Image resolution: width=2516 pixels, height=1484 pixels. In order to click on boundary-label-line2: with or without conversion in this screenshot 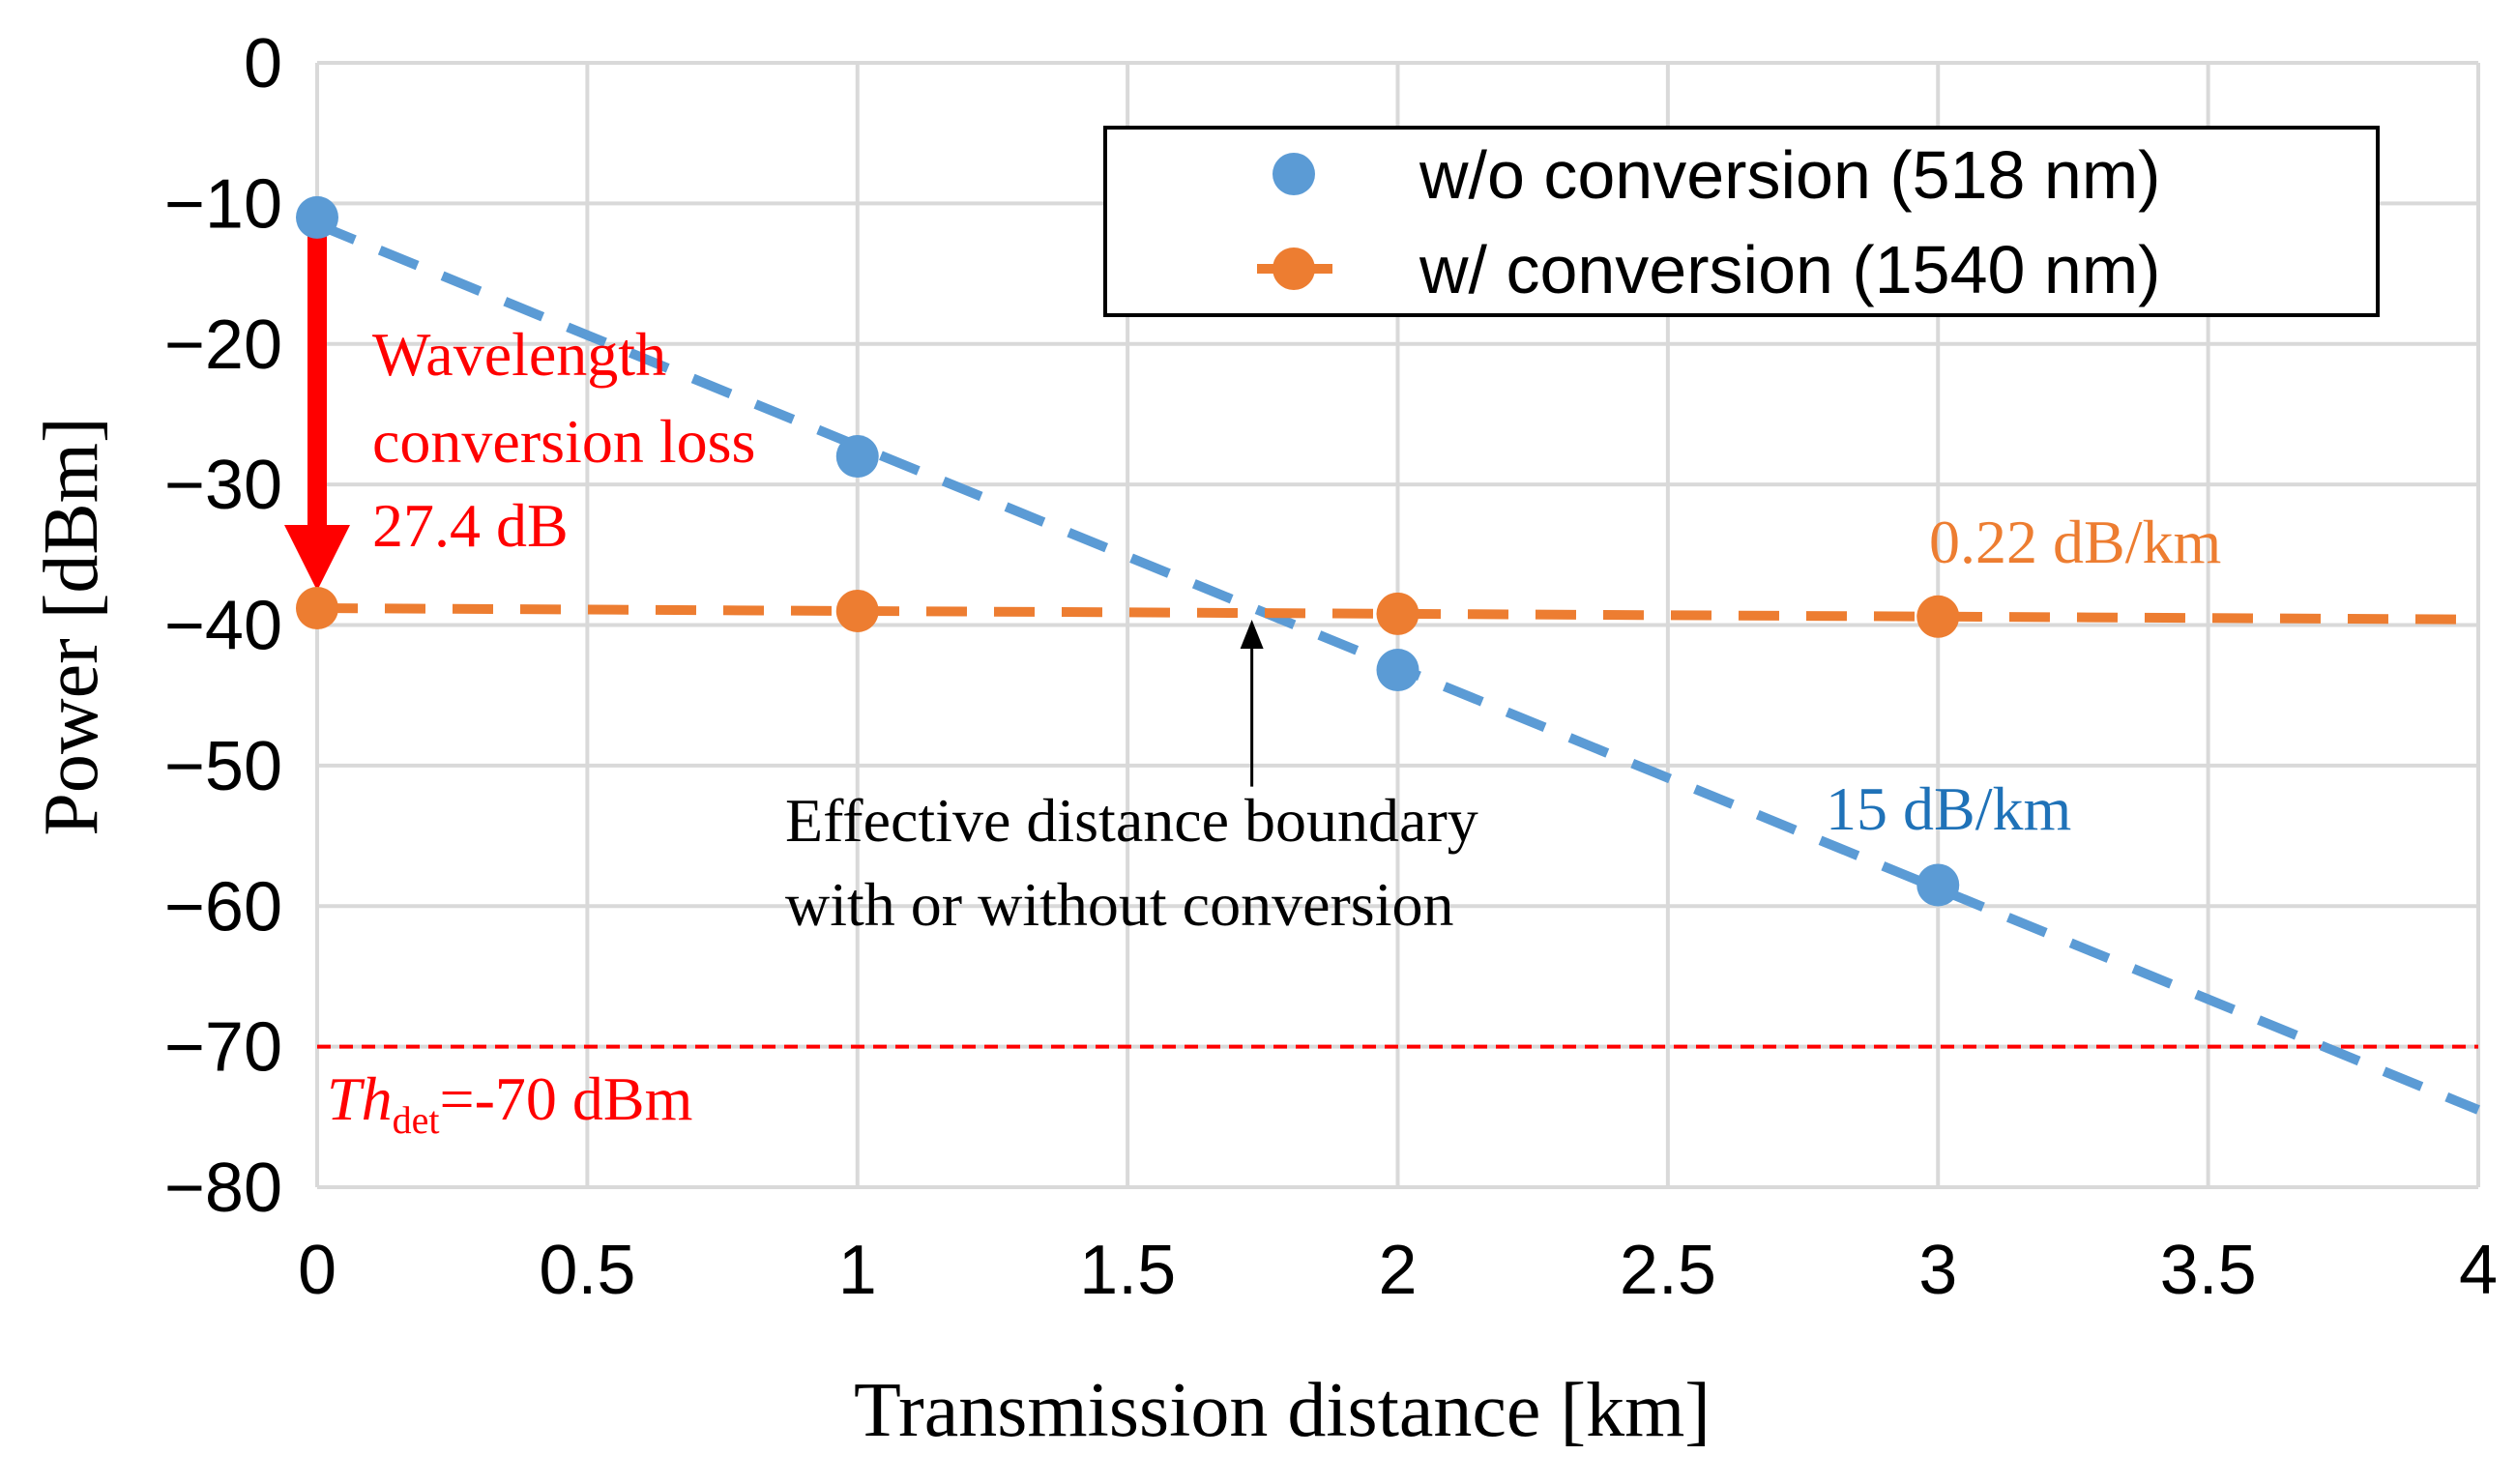, I will do `click(1119, 905)`.